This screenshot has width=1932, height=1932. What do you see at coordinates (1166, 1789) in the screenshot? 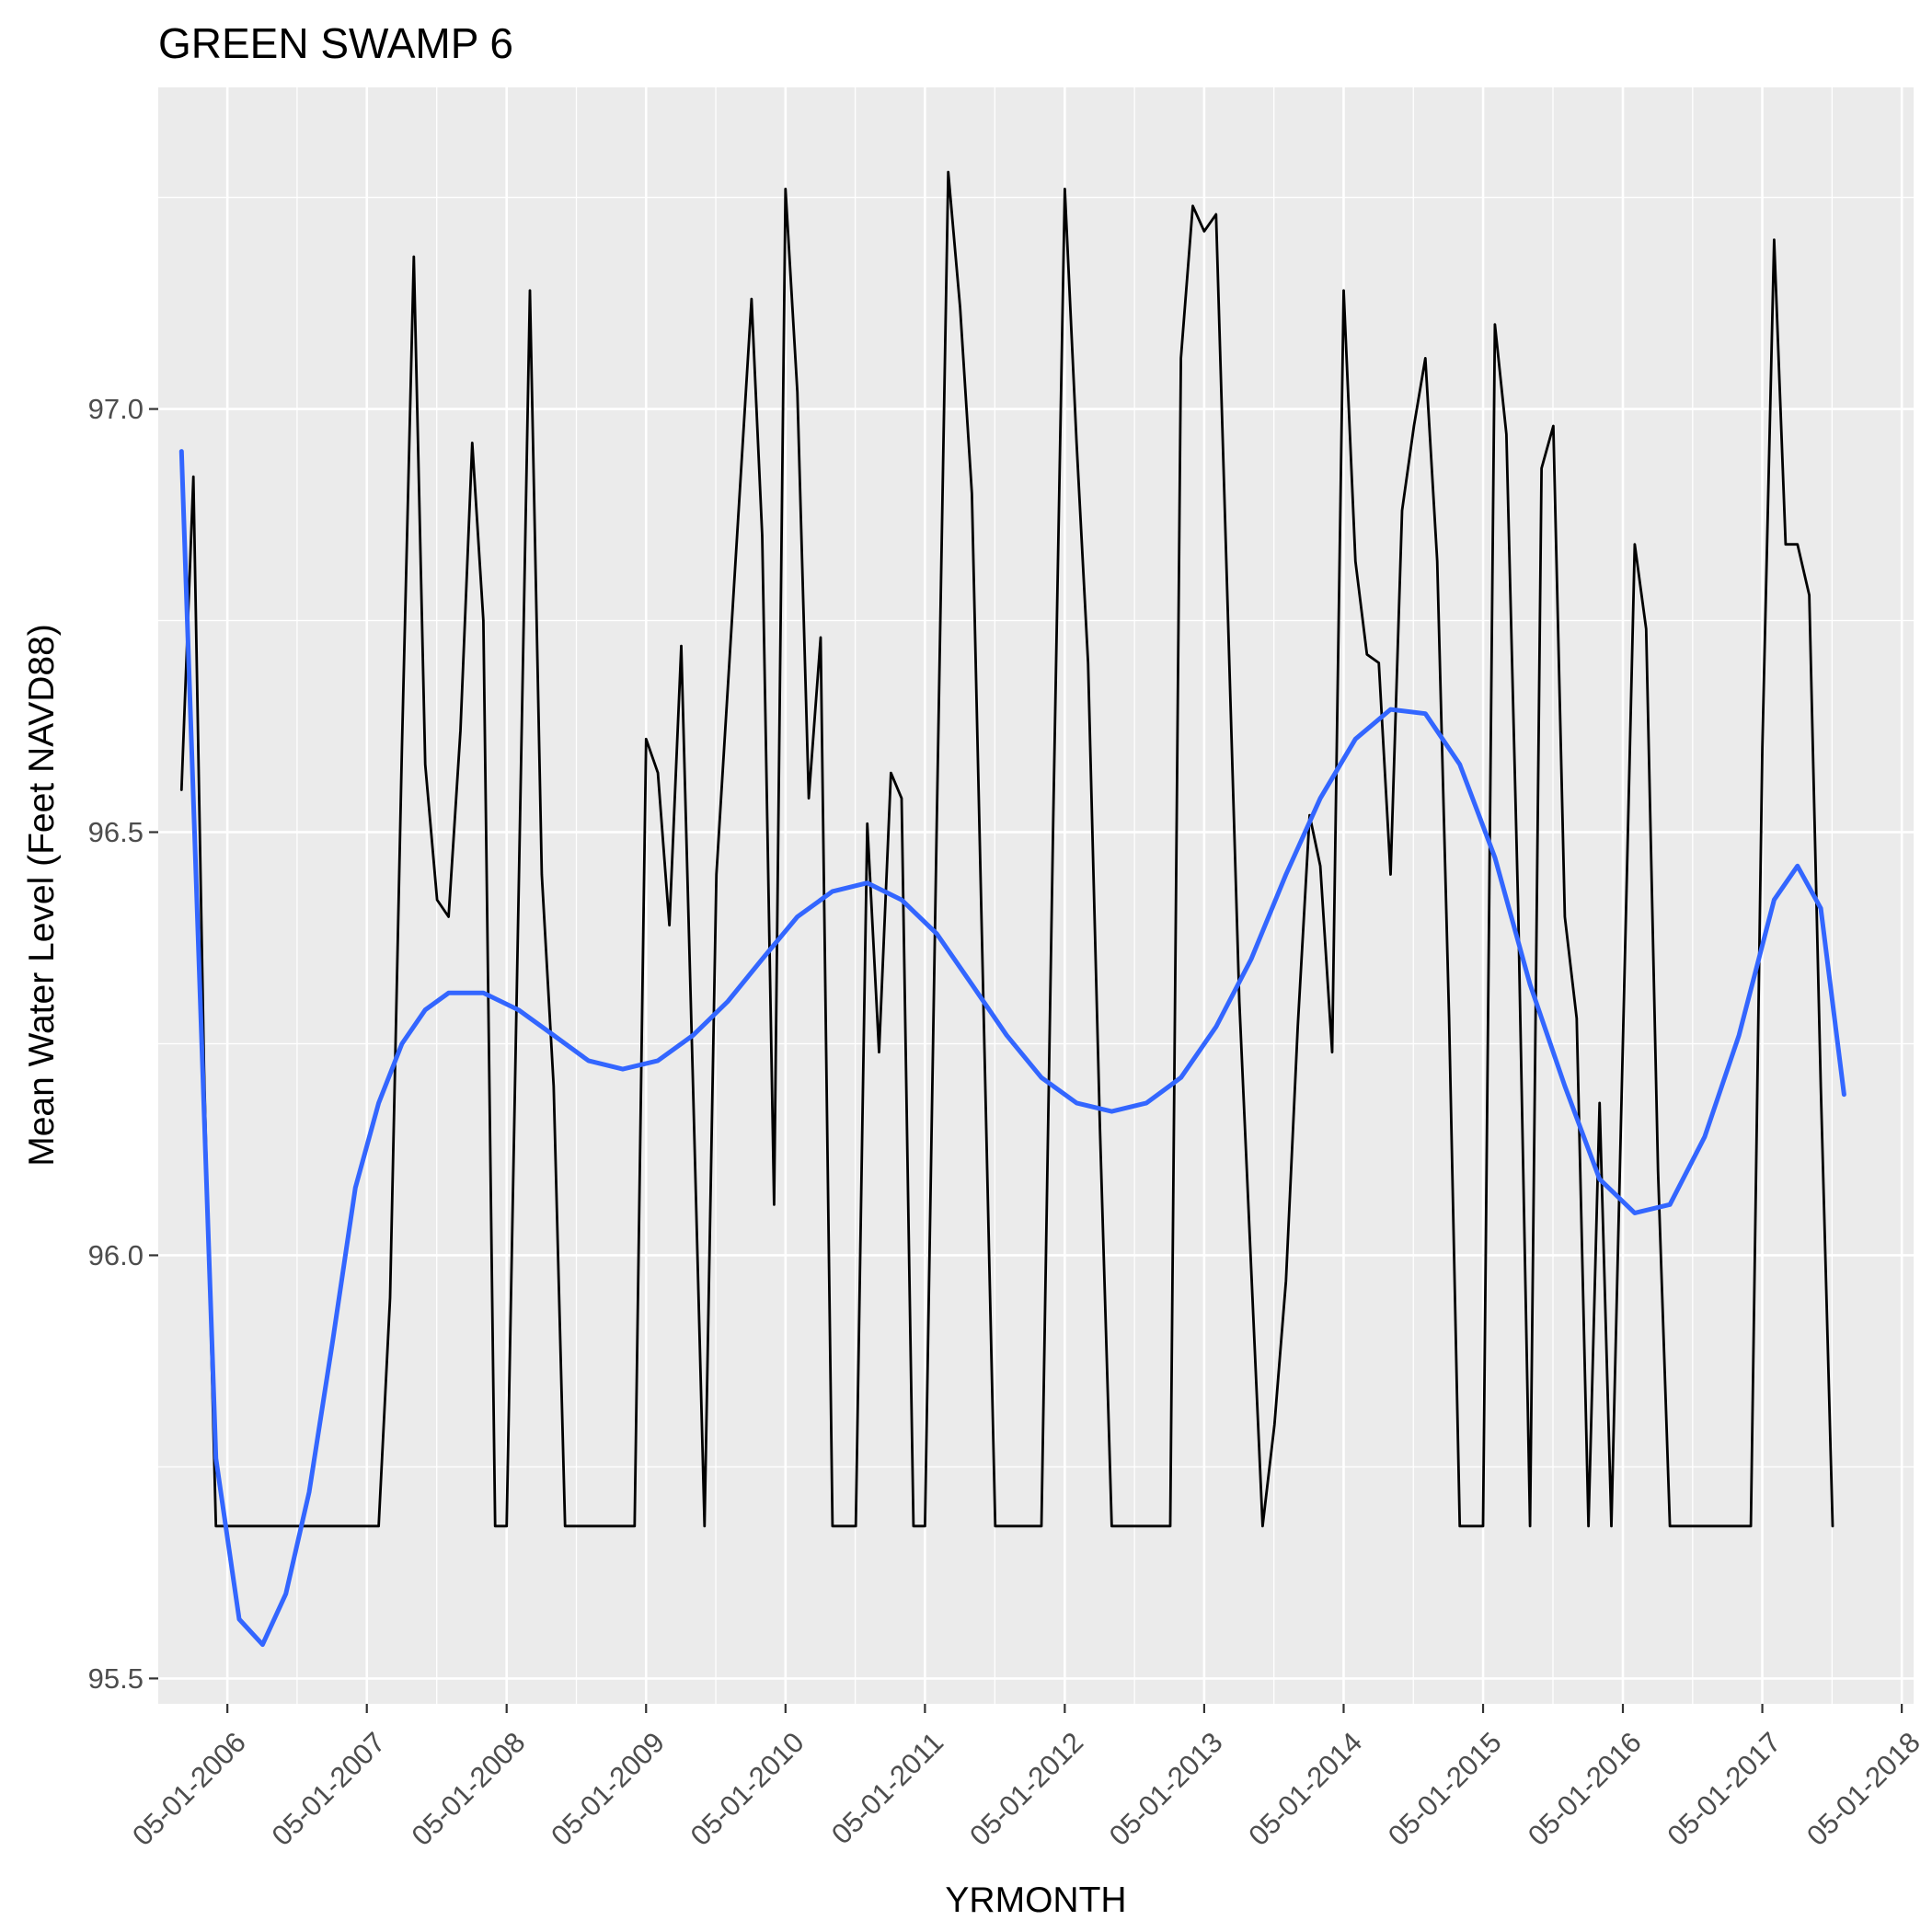
I see `x-tick-label: 05-01-2013` at bounding box center [1166, 1789].